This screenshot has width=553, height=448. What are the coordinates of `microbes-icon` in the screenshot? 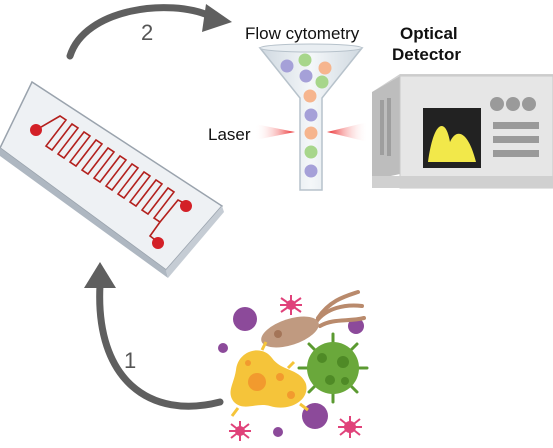 It's located at (293, 365).